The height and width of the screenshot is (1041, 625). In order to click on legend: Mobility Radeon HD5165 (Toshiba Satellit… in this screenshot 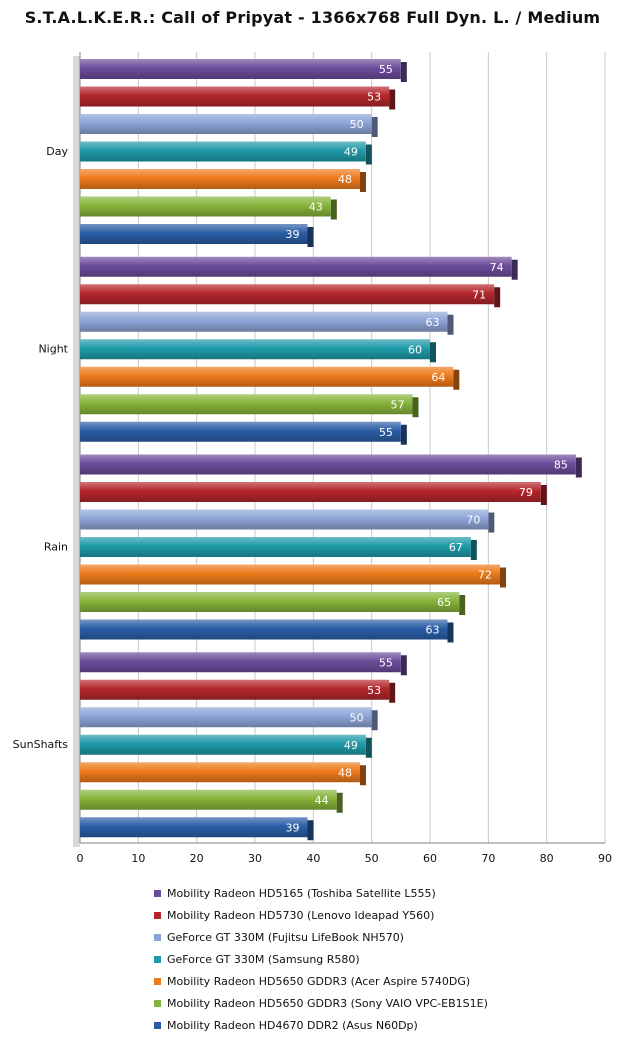, I will do `click(321, 959)`.